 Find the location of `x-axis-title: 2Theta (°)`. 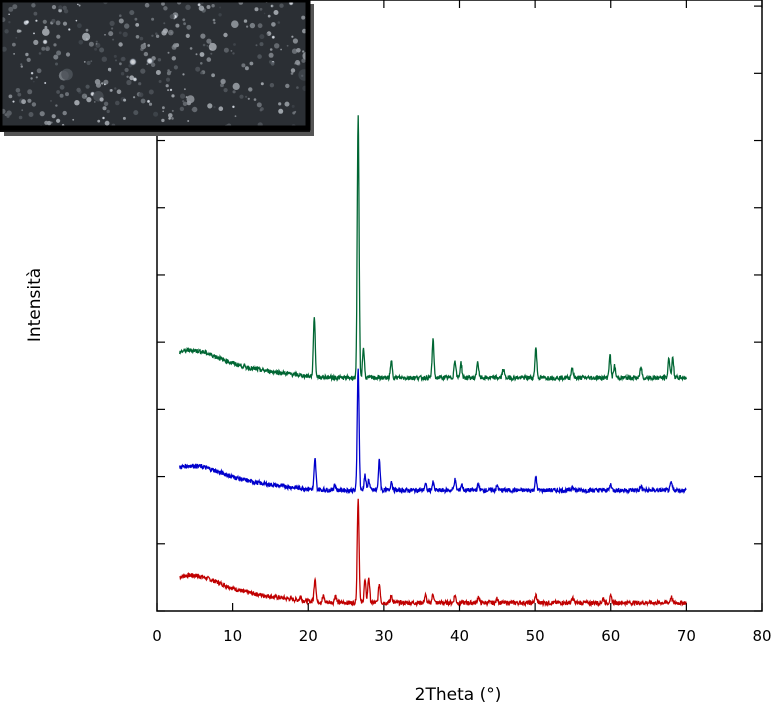

x-axis-title: 2Theta (°) is located at coordinates (458, 695).